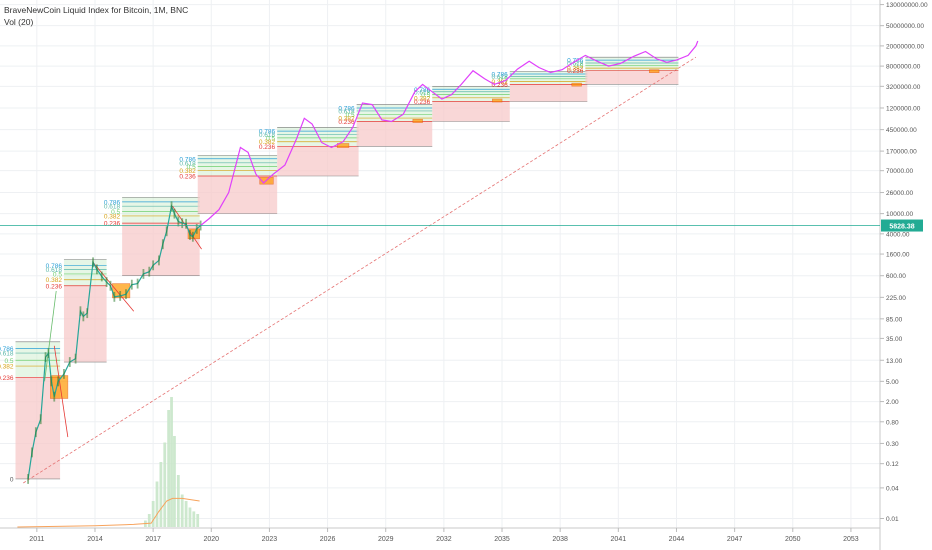  What do you see at coordinates (19, 22) in the screenshot?
I see `volume-indicator-label: Vol (20)` at bounding box center [19, 22].